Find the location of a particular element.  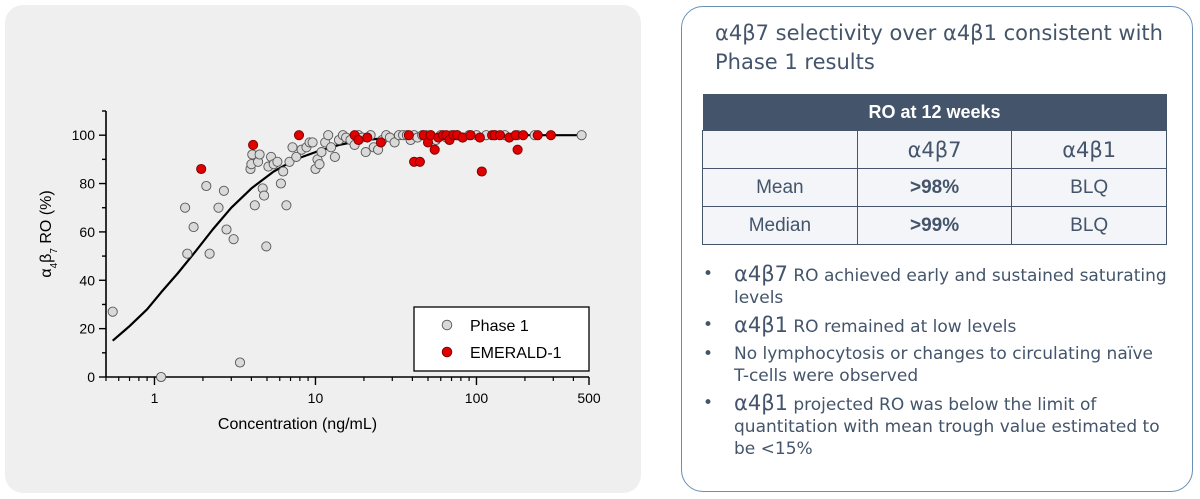

table-row: Median >99% BLQ is located at coordinates (934, 225).